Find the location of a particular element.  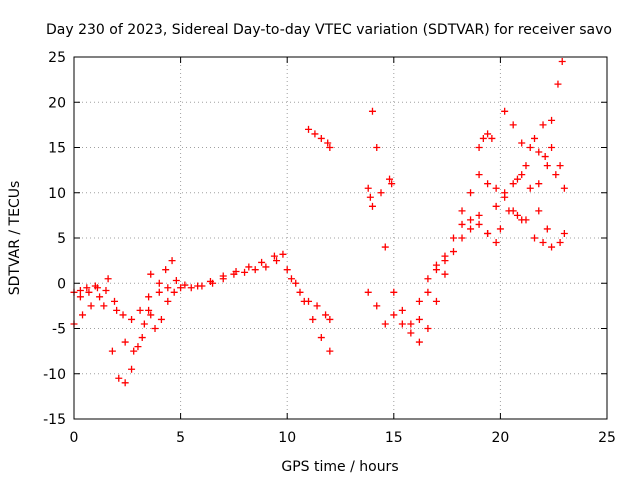

y-axis-label: SDTVAR / TECUs is located at coordinates (15, 238).